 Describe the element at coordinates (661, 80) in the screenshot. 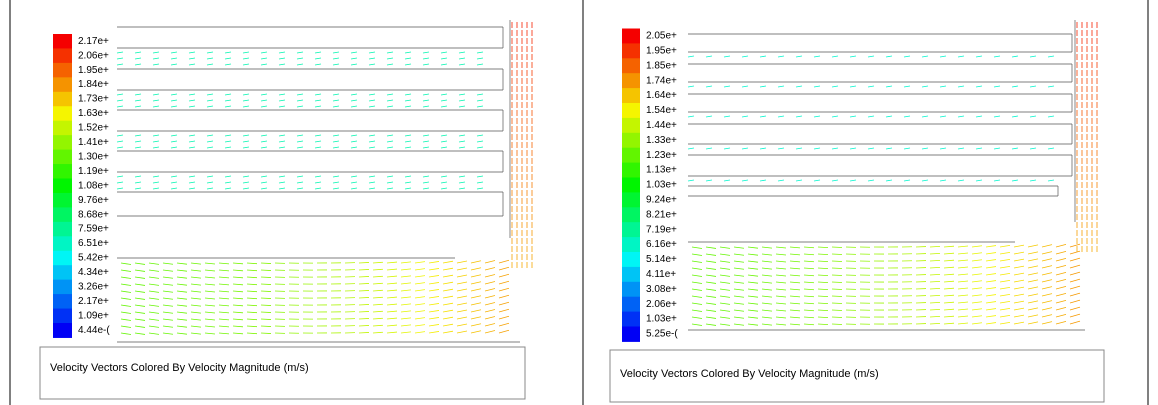

I see `legend-label: 1.74e+` at that location.